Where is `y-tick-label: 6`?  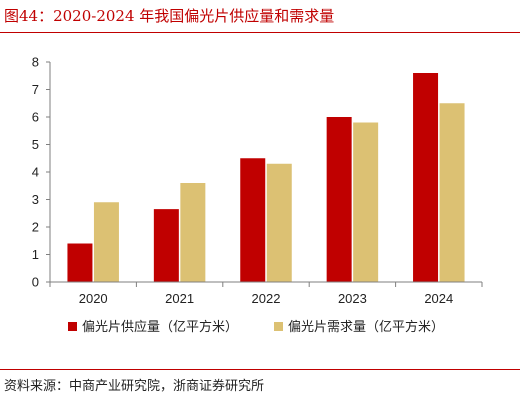 y-tick-label: 6 is located at coordinates (35, 117).